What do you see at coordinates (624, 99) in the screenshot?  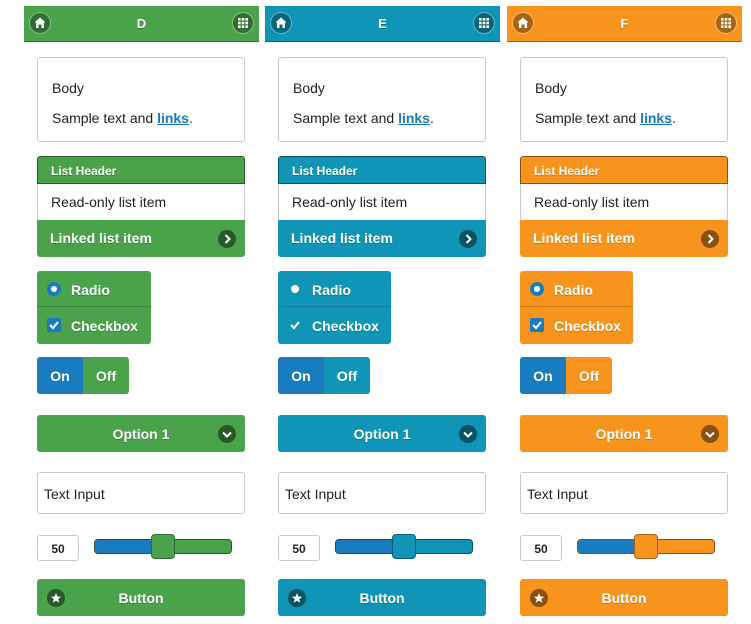 I see `body-card: Body Sample text and links.` at bounding box center [624, 99].